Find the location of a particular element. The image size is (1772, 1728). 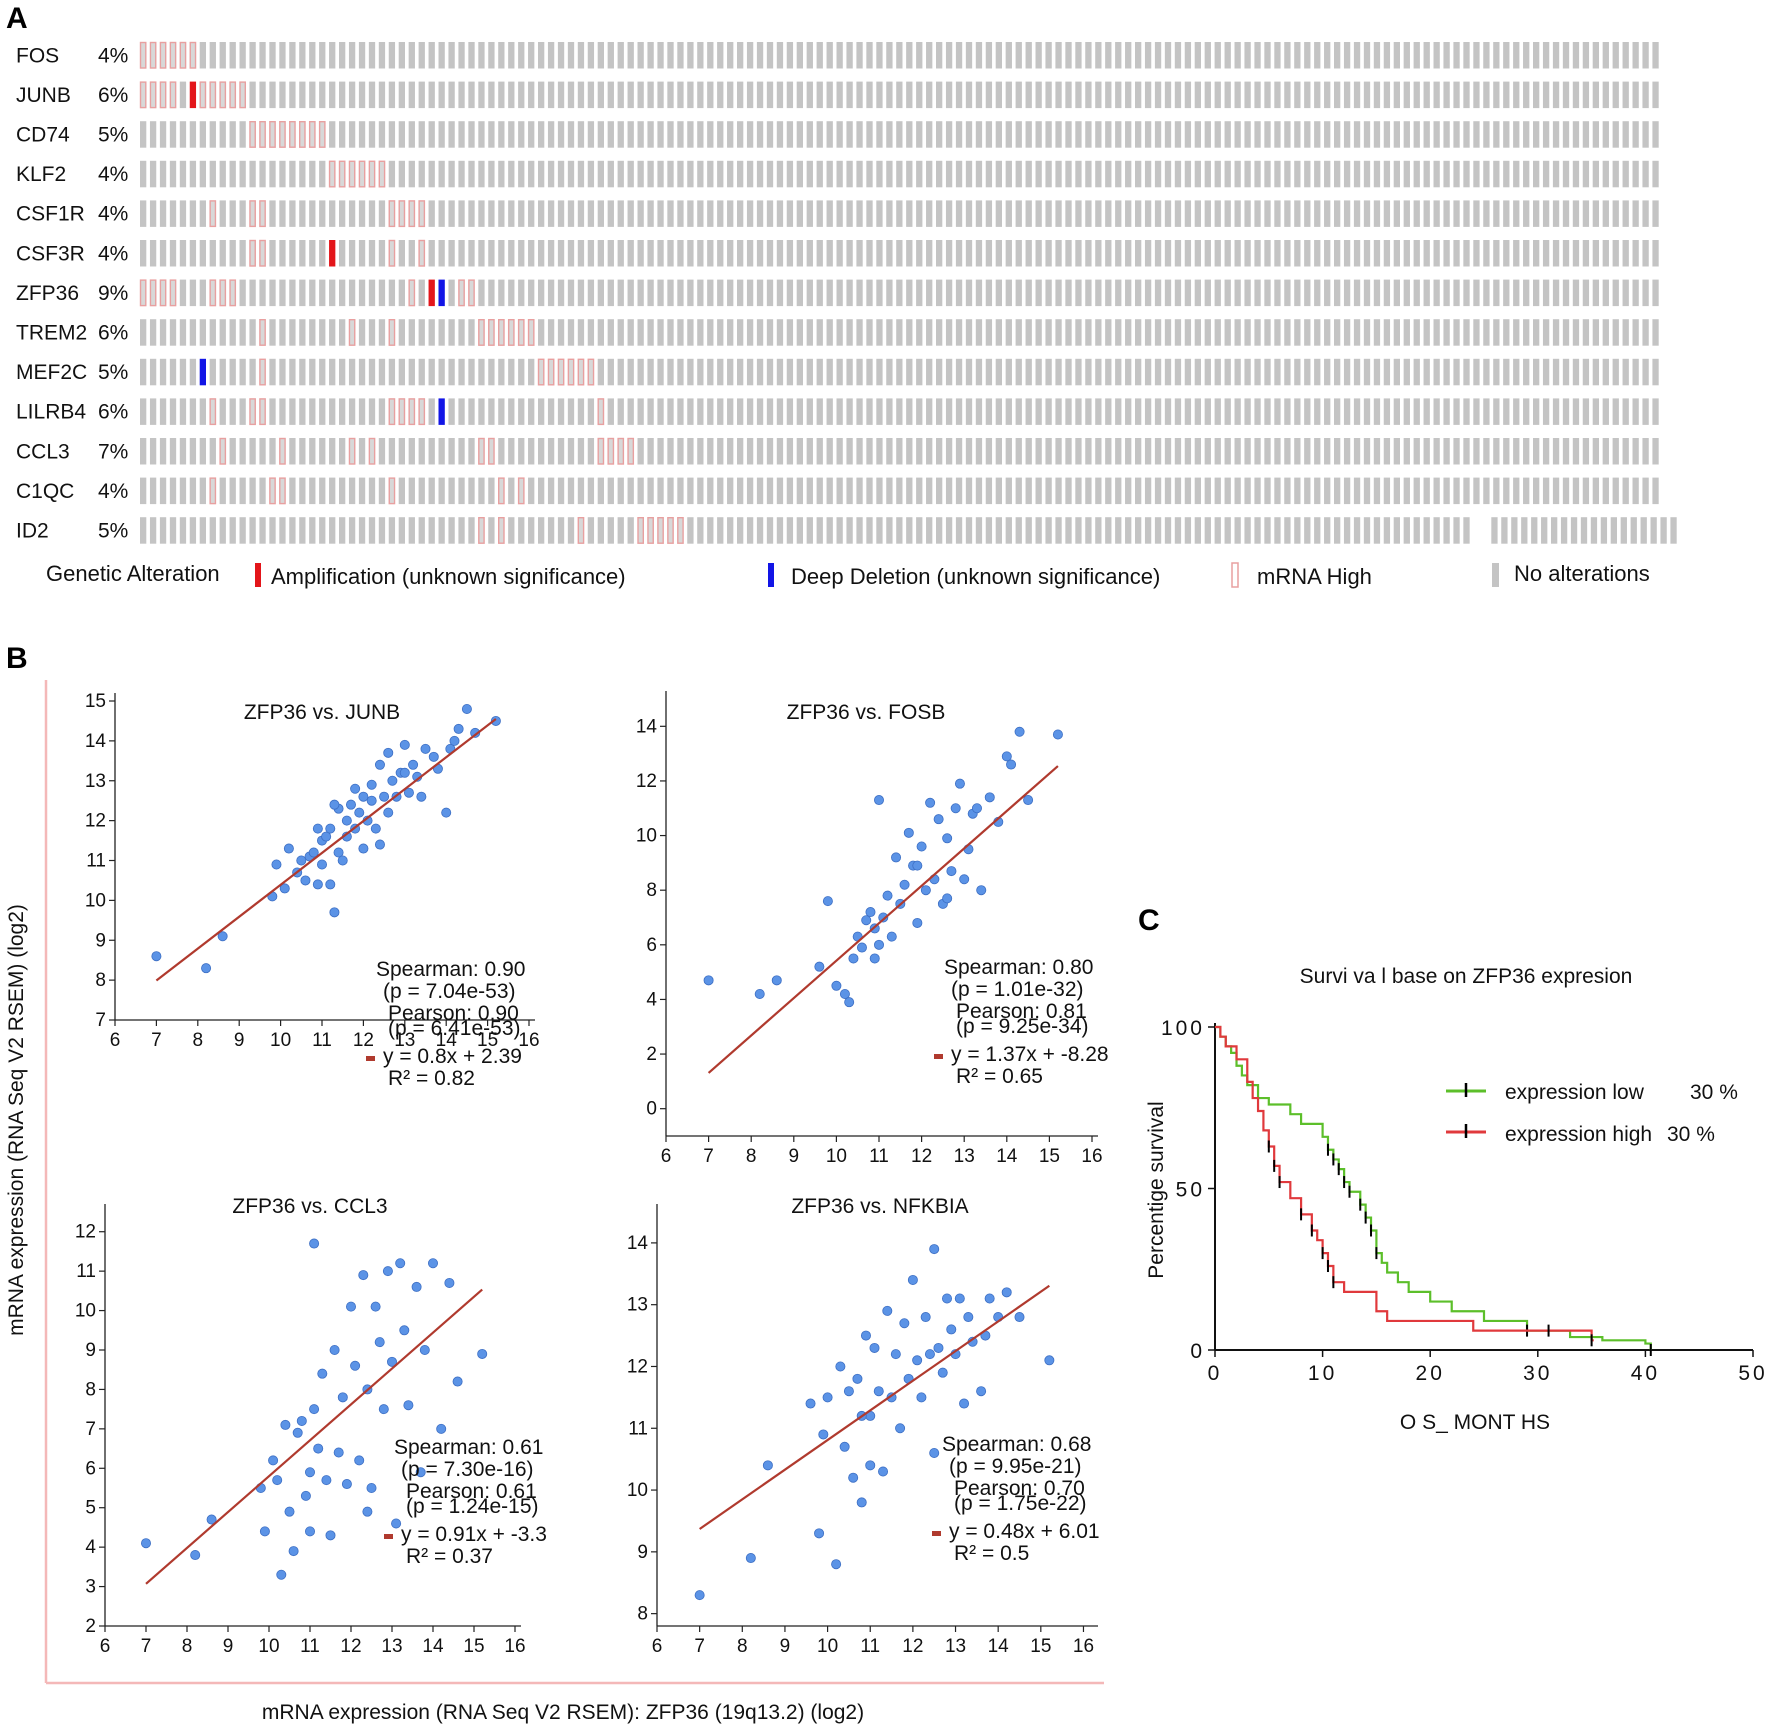

km-x-tick-label: 40 is located at coordinates (1645, 1373).